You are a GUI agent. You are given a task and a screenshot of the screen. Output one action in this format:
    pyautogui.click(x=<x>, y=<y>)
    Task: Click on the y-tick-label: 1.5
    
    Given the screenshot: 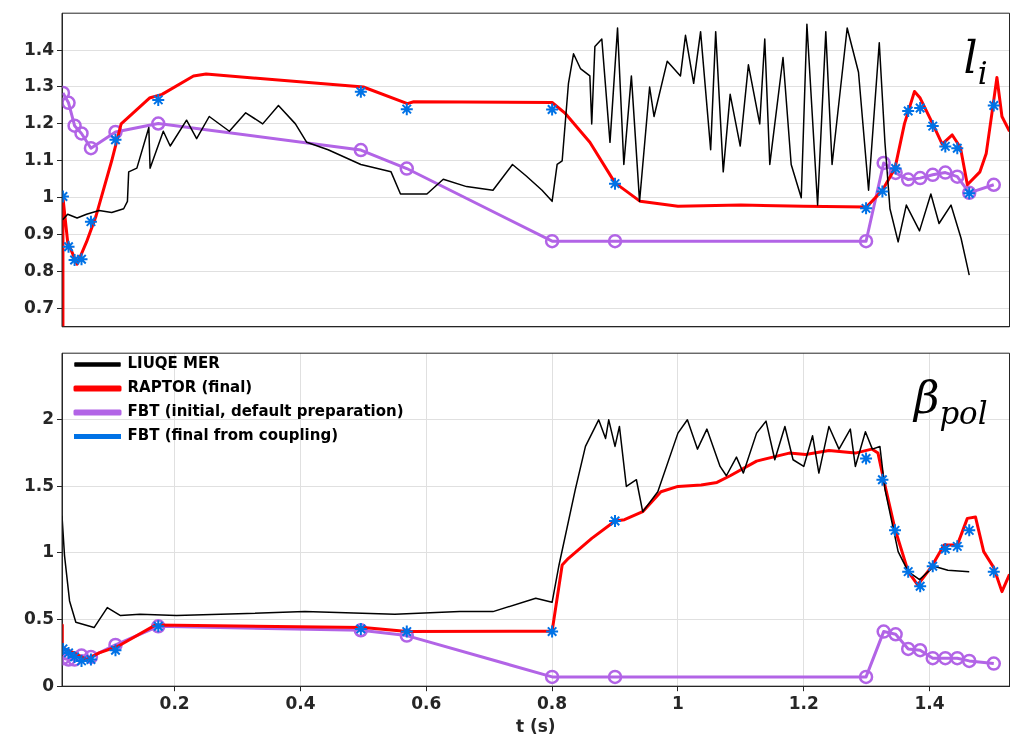 What is the action you would take?
    pyautogui.click(x=38, y=484)
    